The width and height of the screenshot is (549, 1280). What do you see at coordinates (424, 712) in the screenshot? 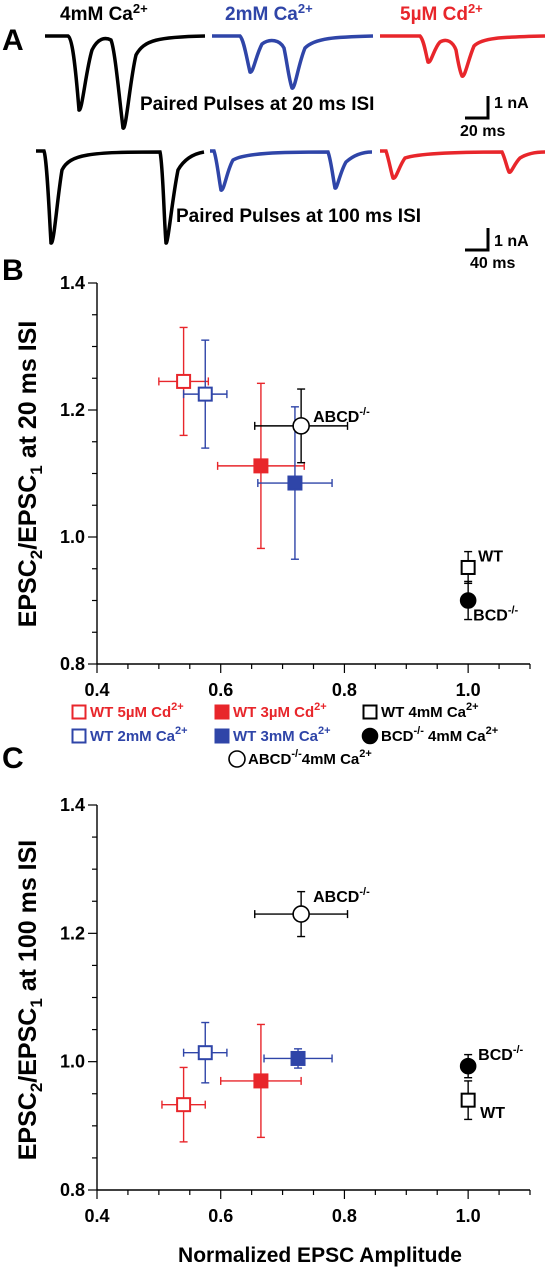
I see `legend-label-text: WT 4mM Ca` at bounding box center [424, 712].